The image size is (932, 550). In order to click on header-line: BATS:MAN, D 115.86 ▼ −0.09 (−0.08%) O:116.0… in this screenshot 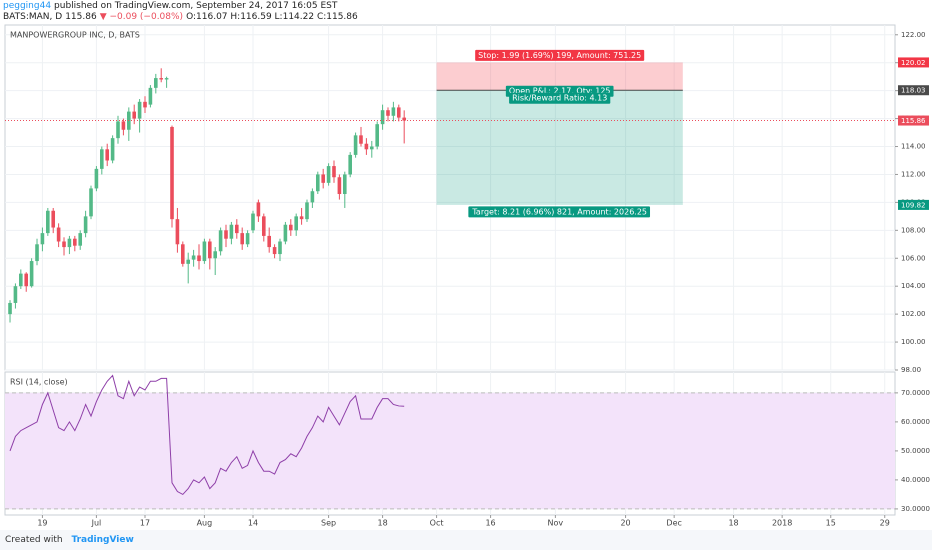, I will do `click(182, 17)`.